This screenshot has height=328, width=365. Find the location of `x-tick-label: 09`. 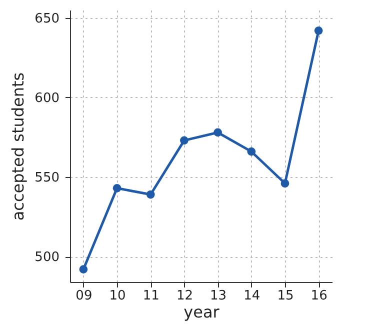

x-tick-label: 09 is located at coordinates (84, 296).